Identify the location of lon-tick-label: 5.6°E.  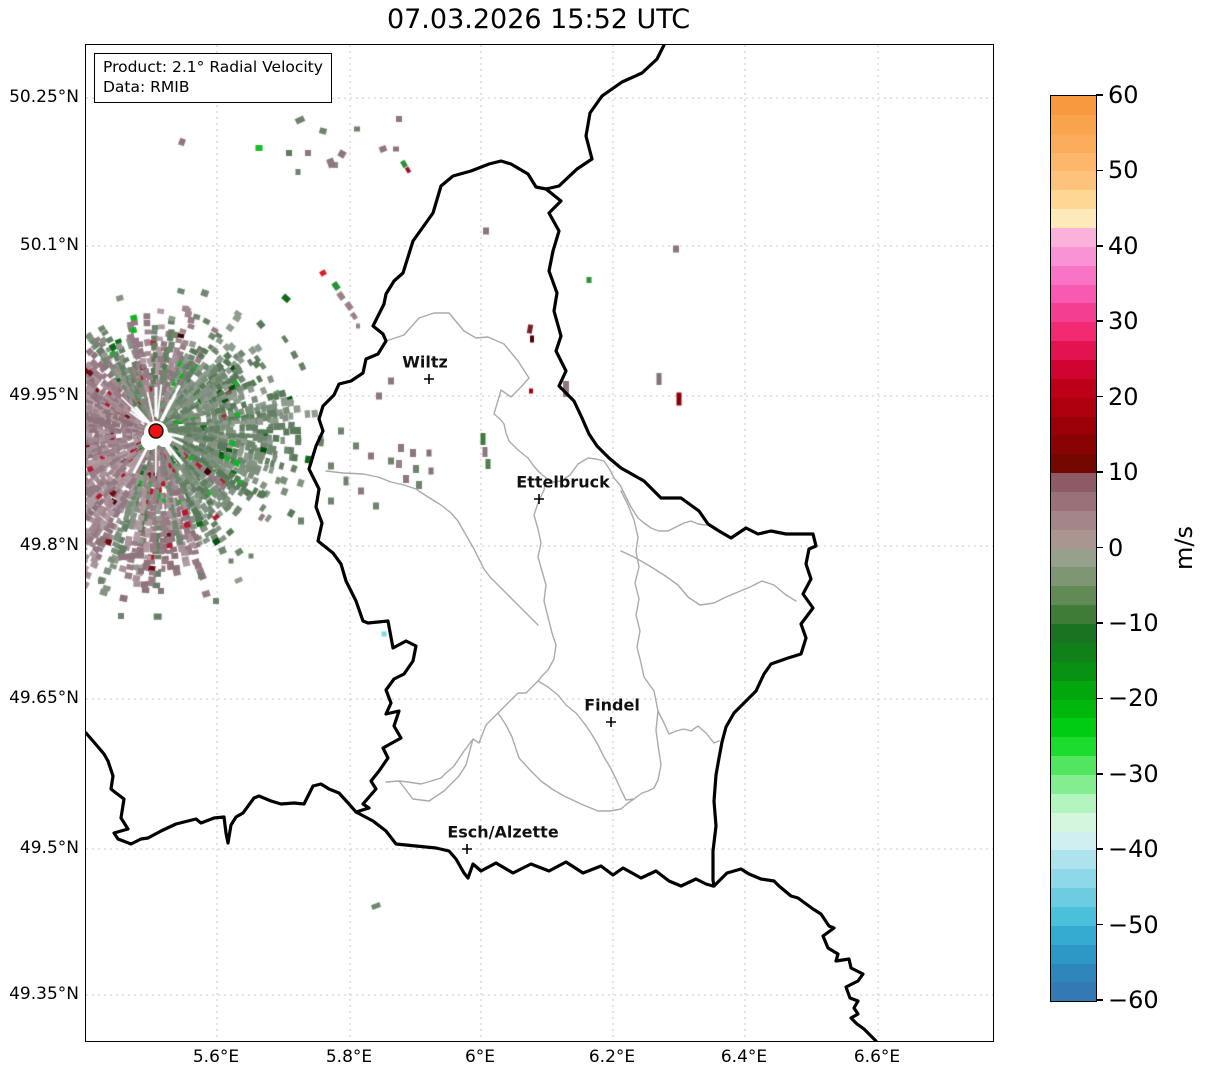
(216, 1057).